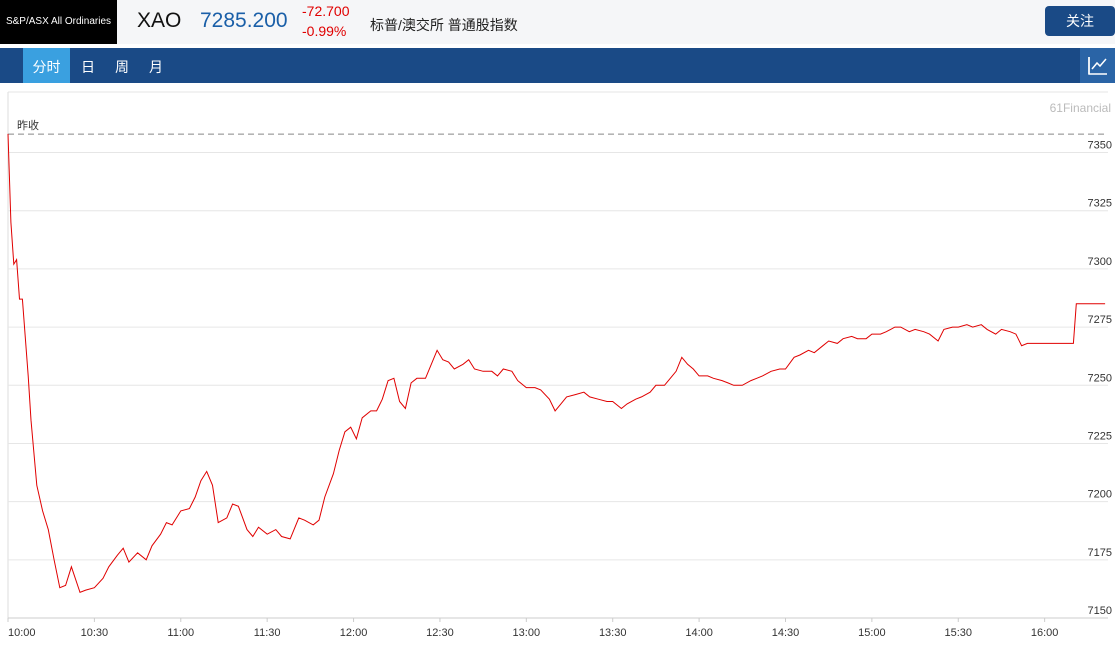  I want to click on chart-icon, so click(1097, 65).